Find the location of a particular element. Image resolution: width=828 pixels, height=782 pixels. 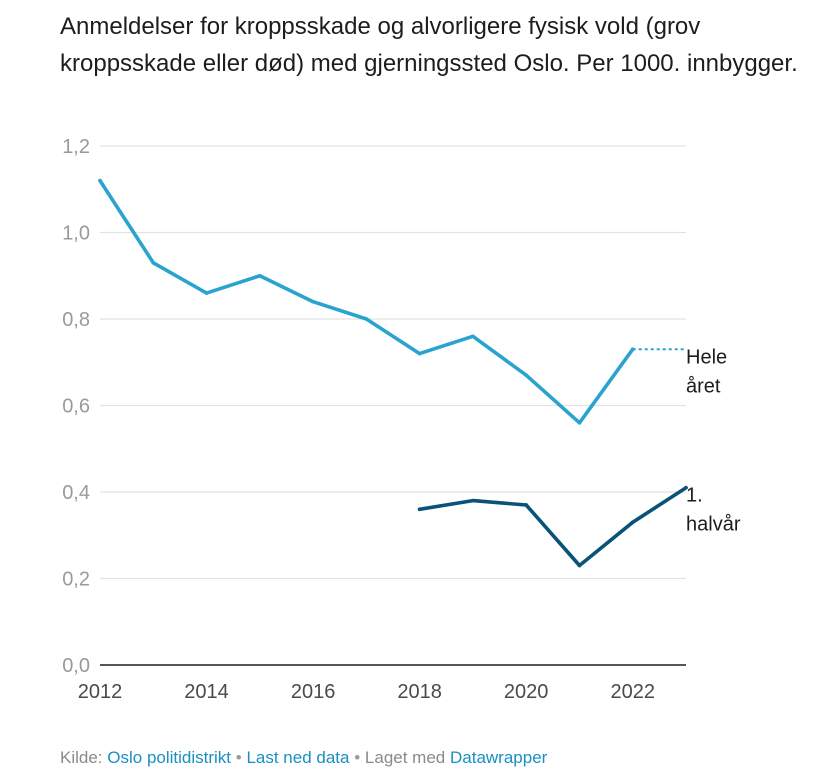

x-tick-label: 2020 is located at coordinates (526, 692).